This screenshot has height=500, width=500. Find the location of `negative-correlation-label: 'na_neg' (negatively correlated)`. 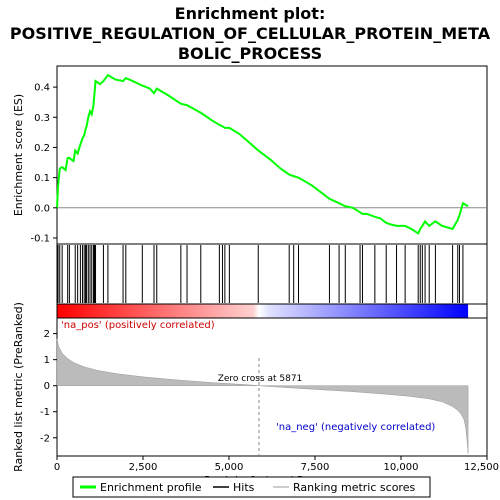

negative-correlation-label: 'na_neg' (negatively correlated) is located at coordinates (355, 427).